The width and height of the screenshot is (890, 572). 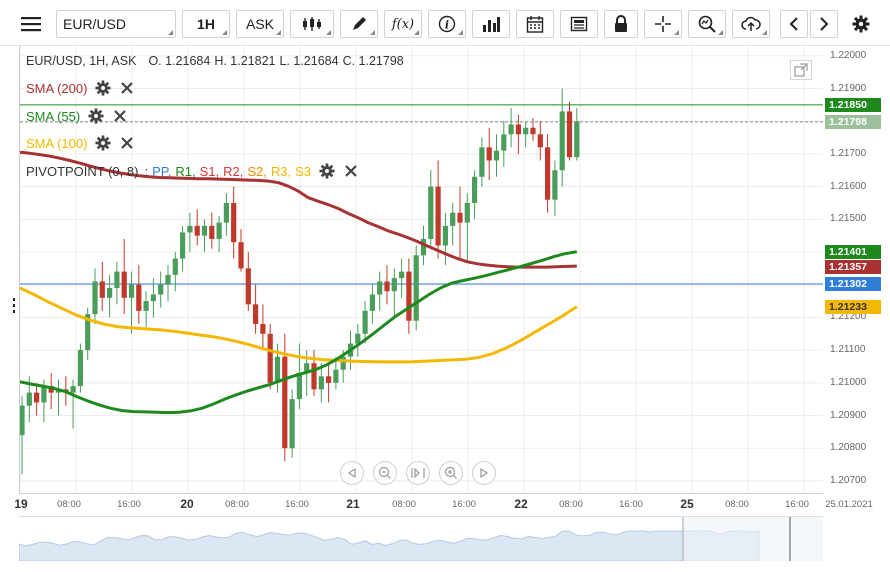 What do you see at coordinates (57, 143) in the screenshot?
I see `sma100-label: SMA (100)` at bounding box center [57, 143].